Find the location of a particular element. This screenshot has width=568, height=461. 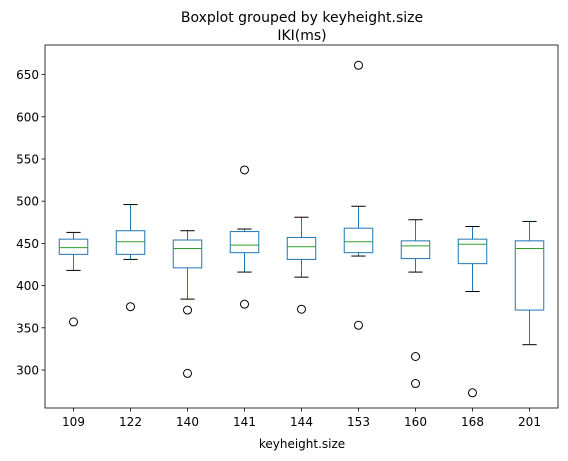

x-axis: 109 122 140 141 144 153 160 168 201 is located at coordinates (301, 418).